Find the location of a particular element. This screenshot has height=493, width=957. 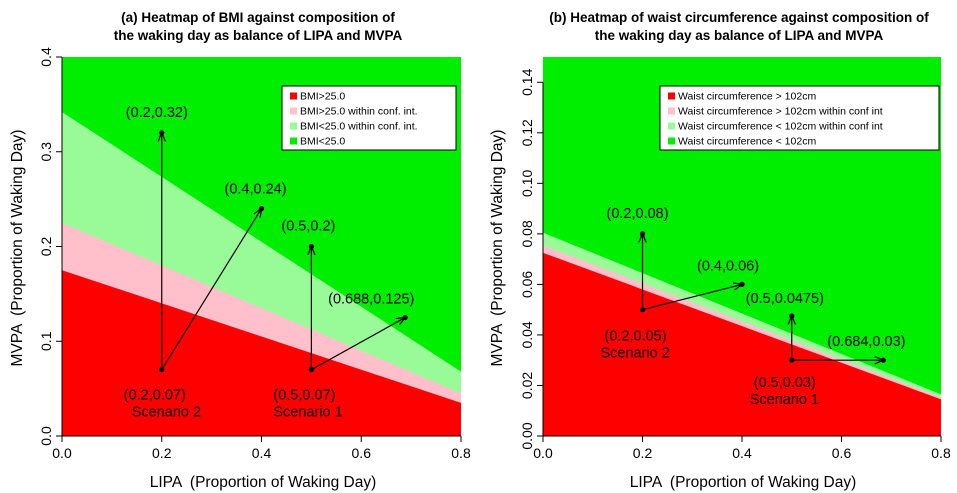

panel-a-point-label-6: (0.5,0.07) is located at coordinates (304, 396).